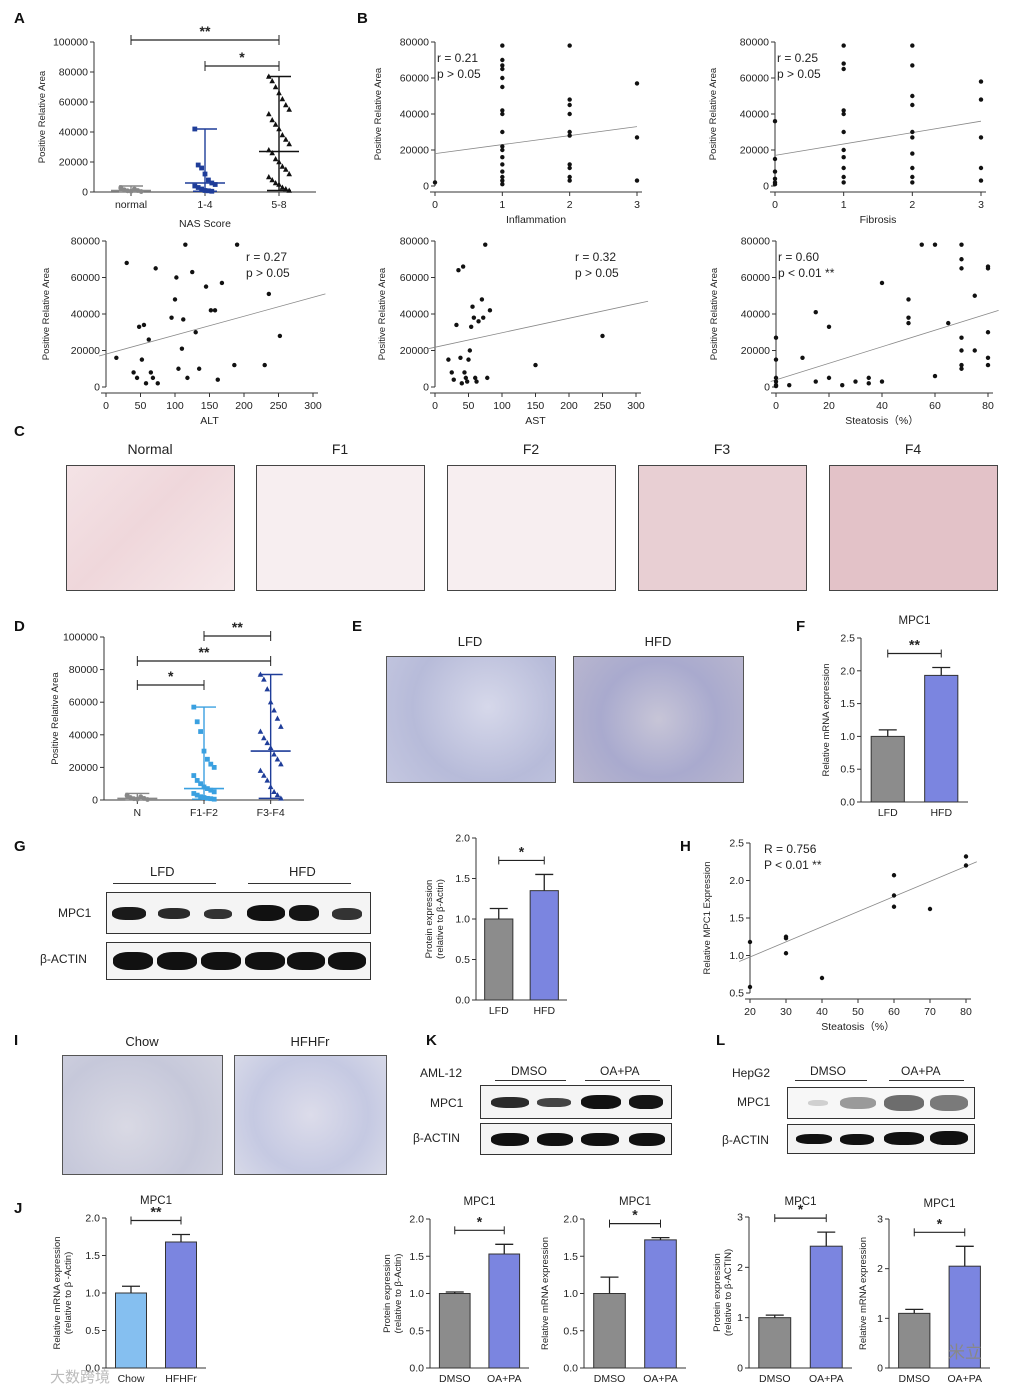 This screenshot has height=1394, width=1026. I want to click on wb-g-actin-blot, so click(238, 961).